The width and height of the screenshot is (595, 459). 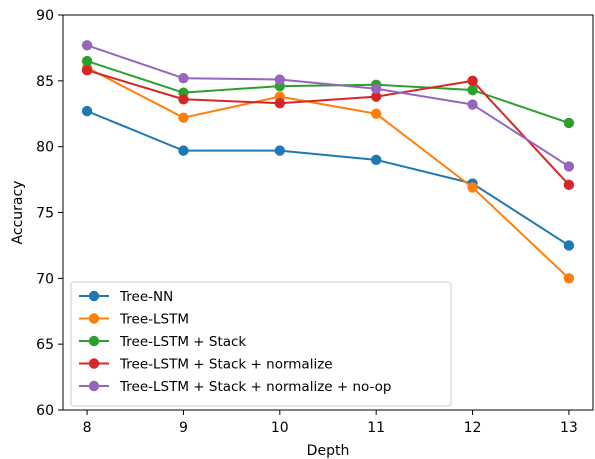 I want to click on x-tick-label: 10, so click(x=280, y=428).